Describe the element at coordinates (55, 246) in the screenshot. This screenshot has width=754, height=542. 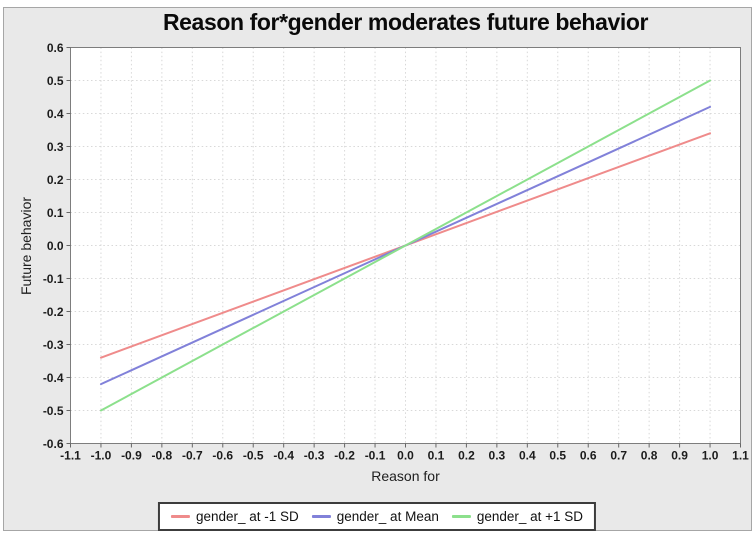
I see `y-tick-label: 0.0` at that location.